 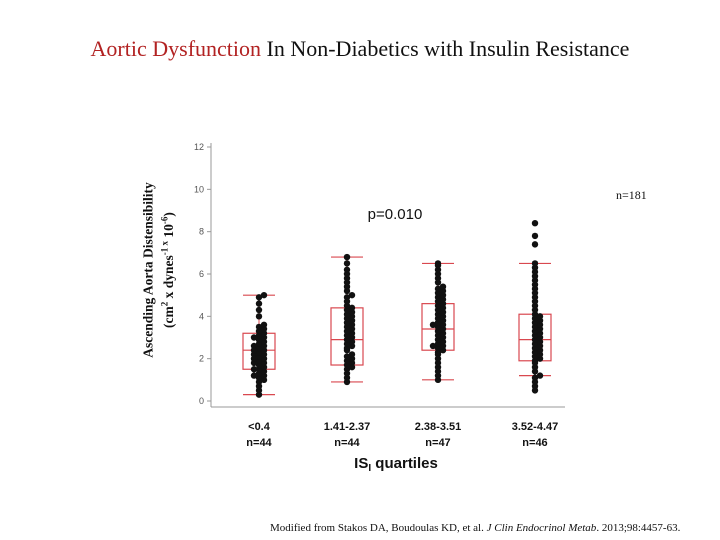 I want to click on x-category-label: 1.41-2.37, so click(x=347, y=427).